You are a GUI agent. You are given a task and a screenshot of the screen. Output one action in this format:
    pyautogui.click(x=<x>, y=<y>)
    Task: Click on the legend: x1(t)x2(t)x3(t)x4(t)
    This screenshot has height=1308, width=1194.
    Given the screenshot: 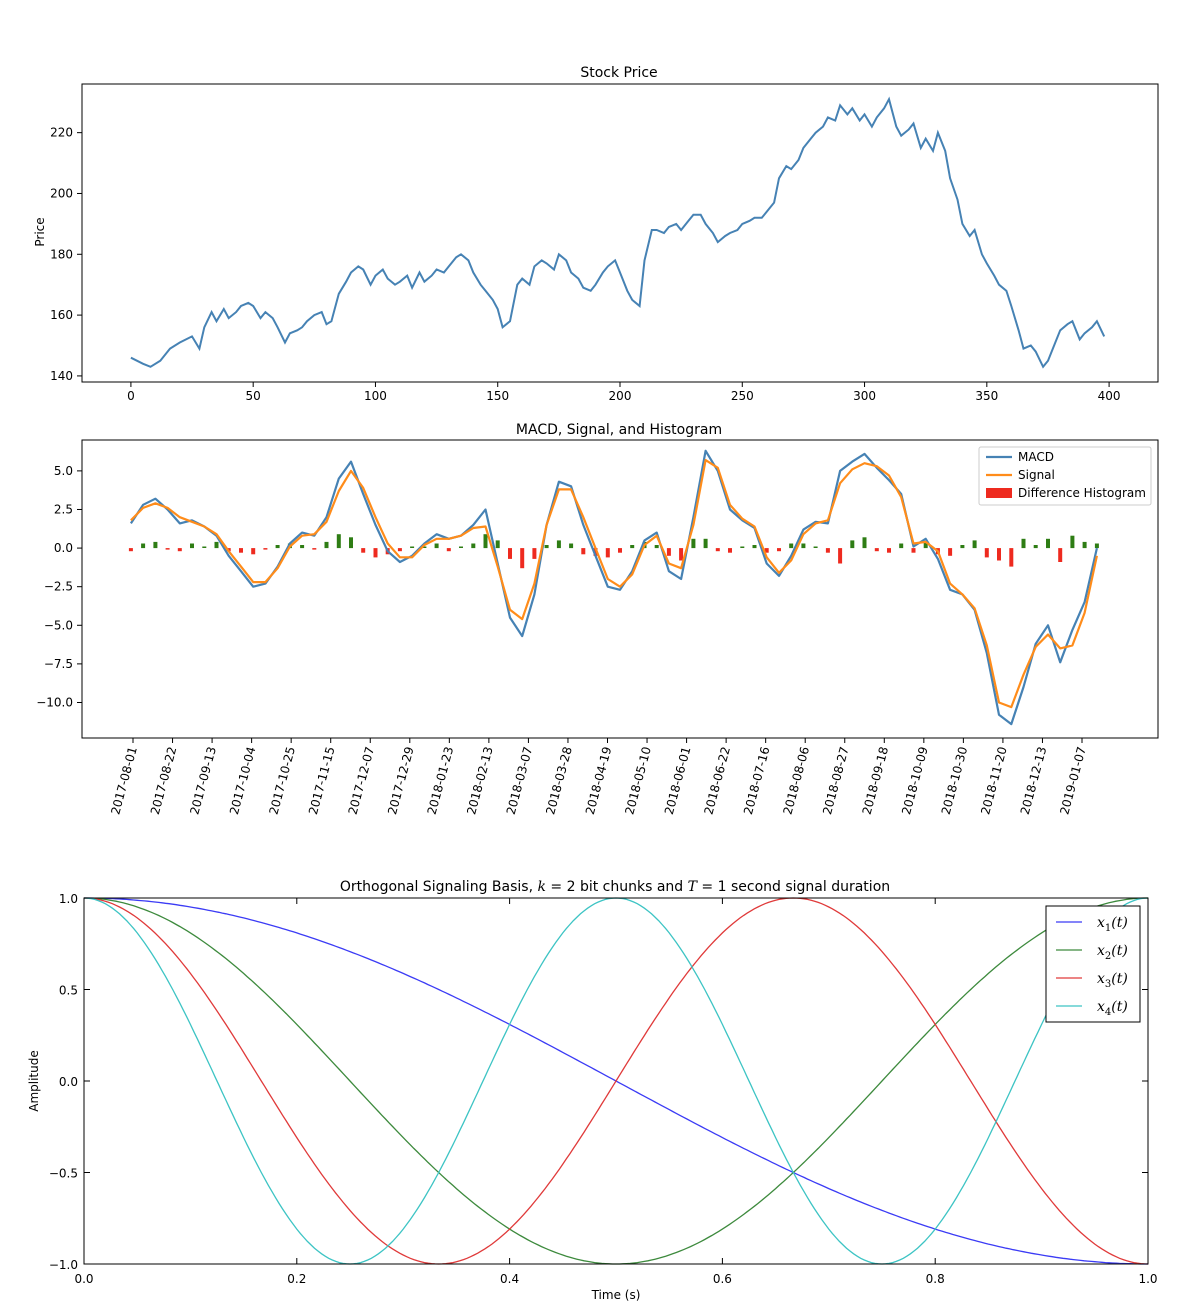 What is the action you would take?
    pyautogui.click(x=1093, y=964)
    